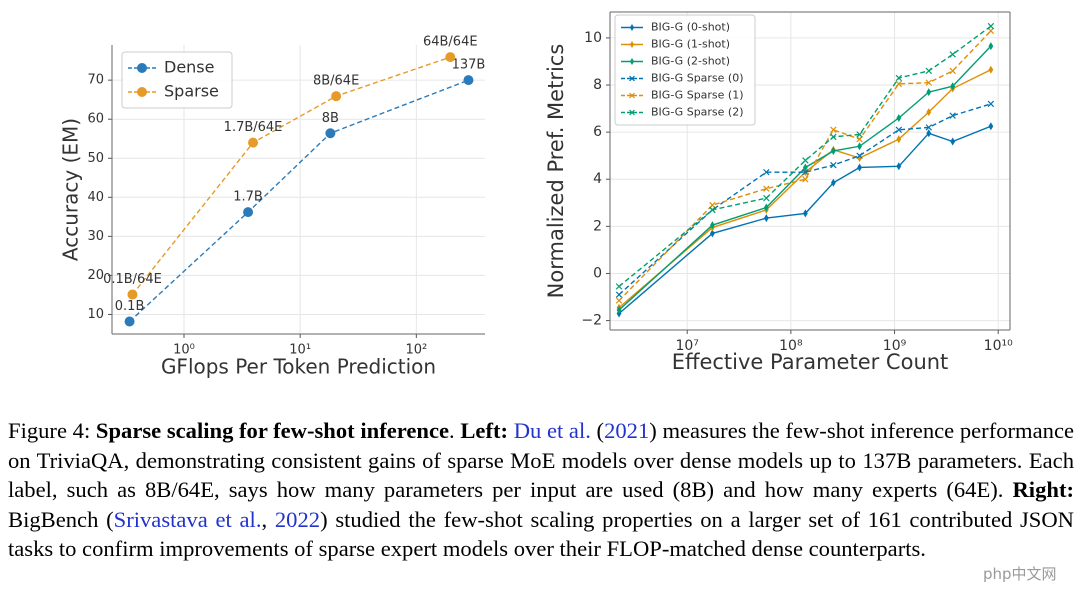 Image resolution: width=1080 pixels, height=603 pixels. Describe the element at coordinates (61, 519) in the screenshot. I see `caption-text: BigBench (` at that location.